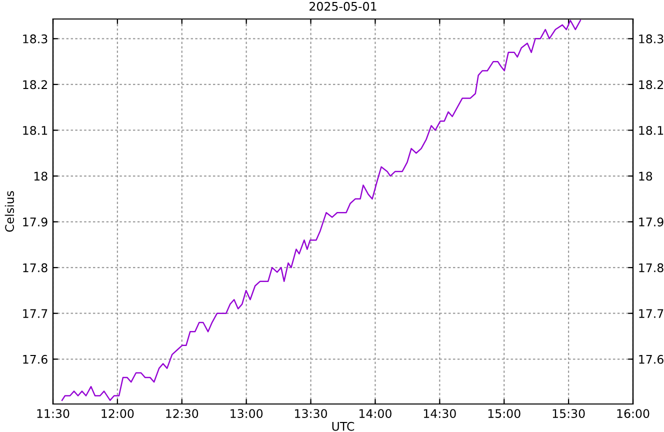  What do you see at coordinates (343, 426) in the screenshot?
I see `x-axis-title: UTC` at bounding box center [343, 426].